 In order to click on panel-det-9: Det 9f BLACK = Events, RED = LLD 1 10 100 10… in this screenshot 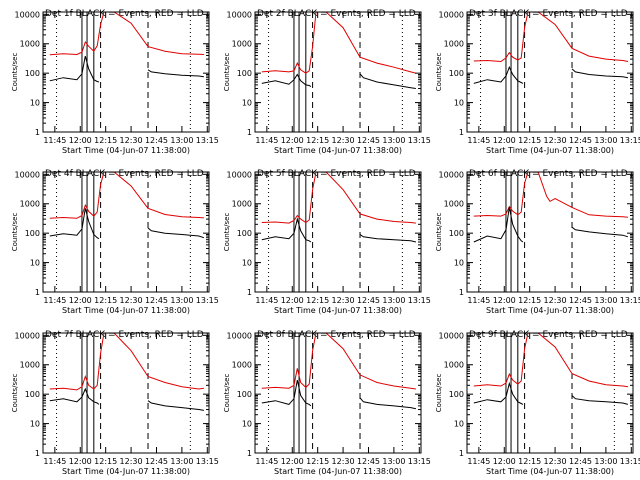, I will do `click(537, 403)`.